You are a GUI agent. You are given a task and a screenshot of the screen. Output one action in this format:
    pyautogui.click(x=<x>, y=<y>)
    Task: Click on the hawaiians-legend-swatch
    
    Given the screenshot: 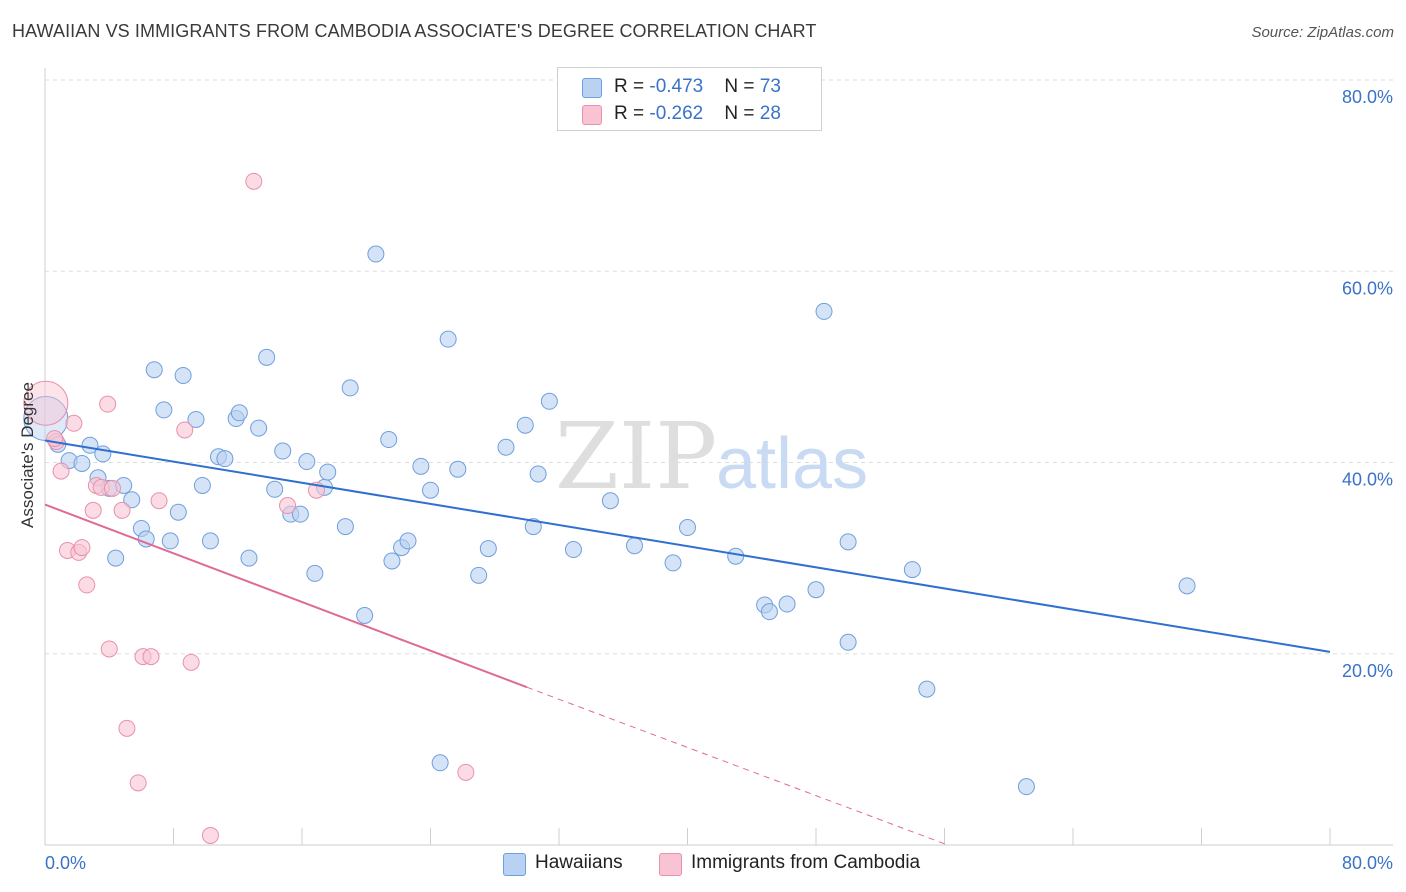 What is the action you would take?
    pyautogui.click(x=514, y=864)
    